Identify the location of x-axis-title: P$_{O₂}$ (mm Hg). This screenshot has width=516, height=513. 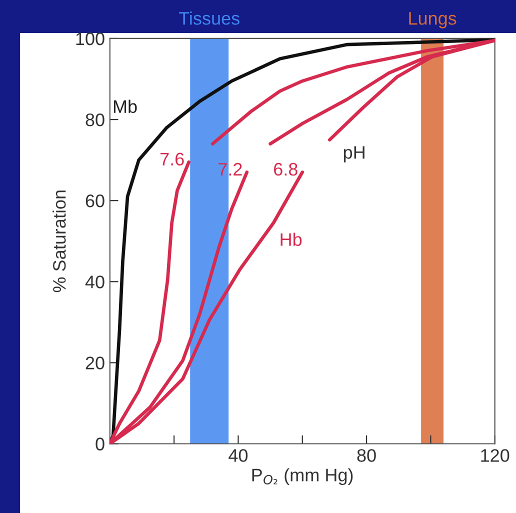
(302, 477).